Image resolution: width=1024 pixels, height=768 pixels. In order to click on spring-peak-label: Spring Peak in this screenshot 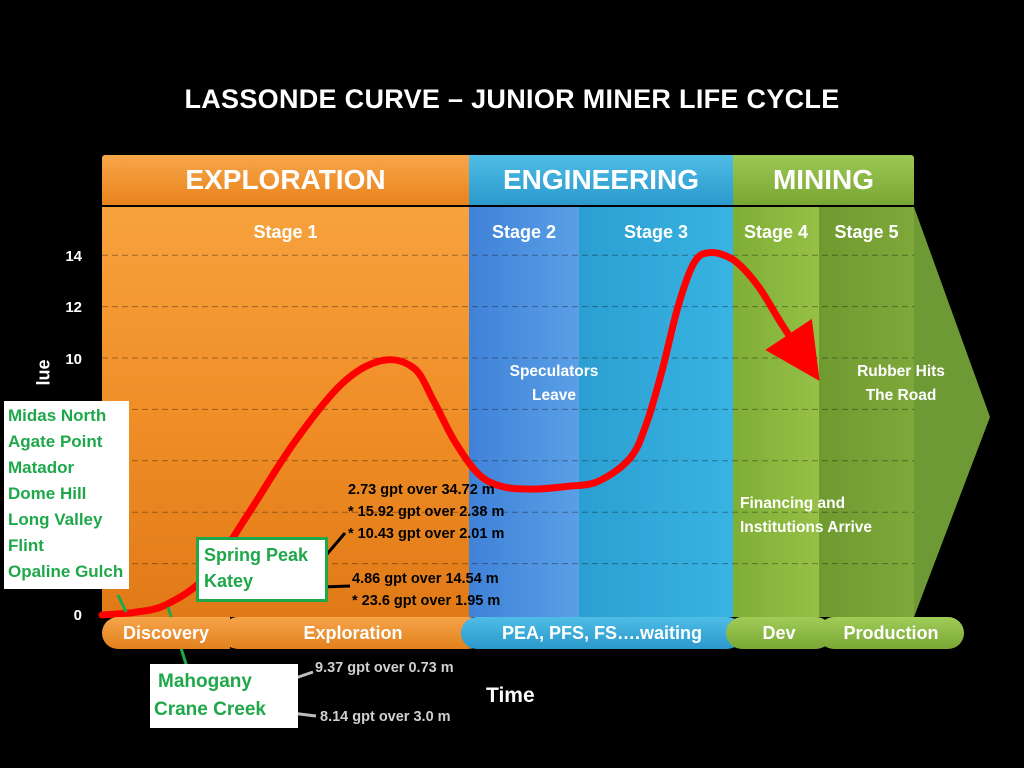, I will do `click(256, 555)`.